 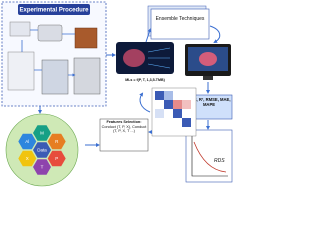 I want to click on hexagons: Data P T X Al M R, so click(x=42, y=150).